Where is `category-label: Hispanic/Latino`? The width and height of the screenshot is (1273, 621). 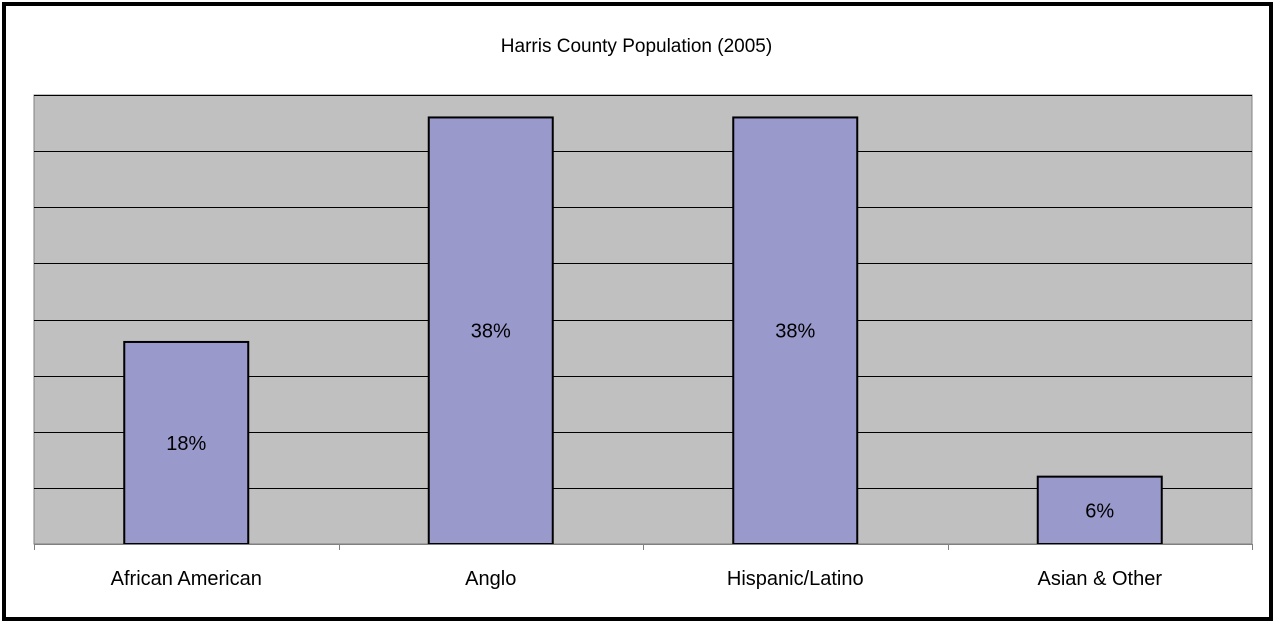
category-label: Hispanic/Latino is located at coordinates (795, 579).